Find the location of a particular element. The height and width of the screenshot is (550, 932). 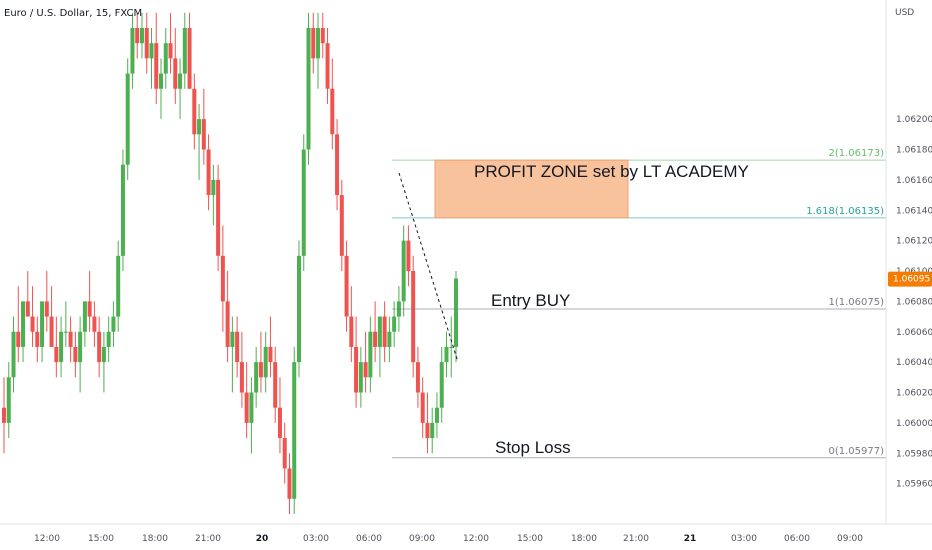

profit-zone-box is located at coordinates (531, 189).